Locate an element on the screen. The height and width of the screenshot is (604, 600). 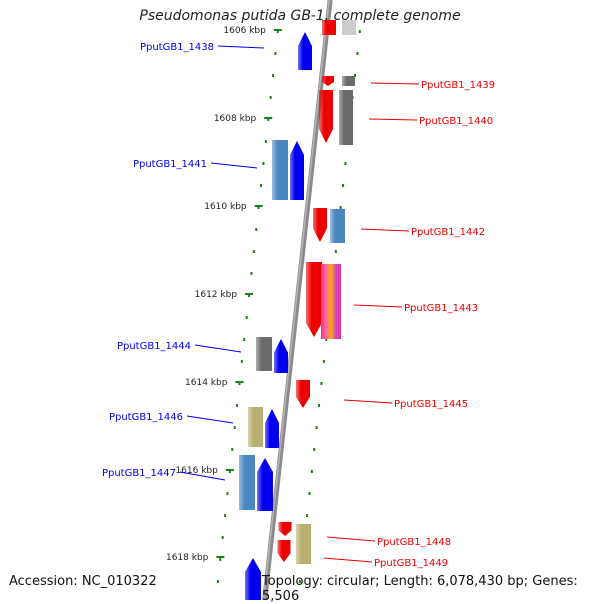
reverse-gene-label: PputGB1_1448 is located at coordinates (414, 542).